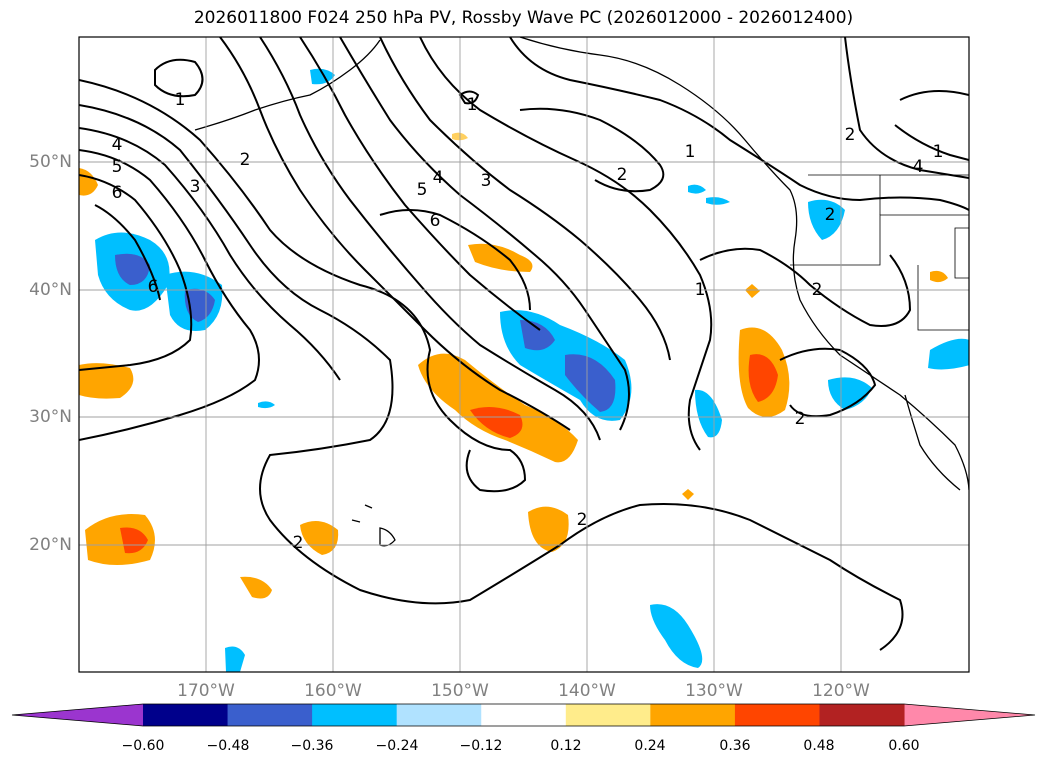  I want to click on colorbar-tick-label: 0.36, so click(735, 746).